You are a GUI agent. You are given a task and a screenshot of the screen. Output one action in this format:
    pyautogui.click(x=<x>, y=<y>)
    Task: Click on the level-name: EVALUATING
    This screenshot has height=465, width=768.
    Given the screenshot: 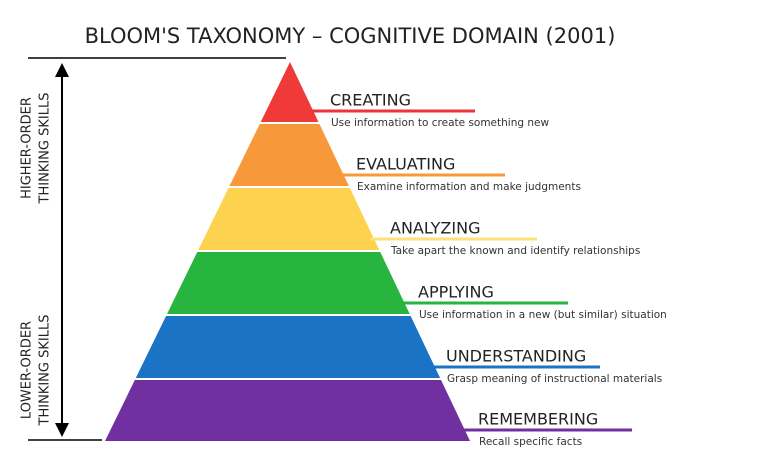 What is the action you would take?
    pyautogui.click(x=405, y=164)
    